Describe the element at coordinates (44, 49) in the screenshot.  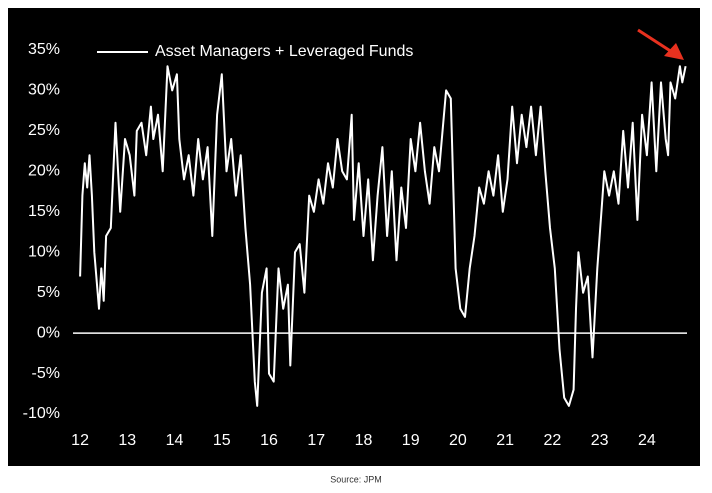
I see `y-tick-label: 35%` at that location.